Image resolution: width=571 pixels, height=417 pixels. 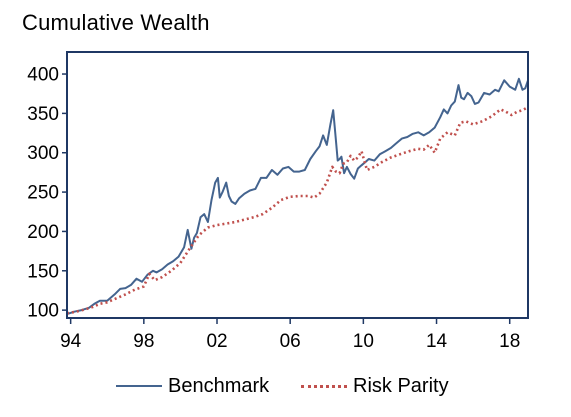 I want to click on y-tick-label: 200, so click(x=43, y=232).